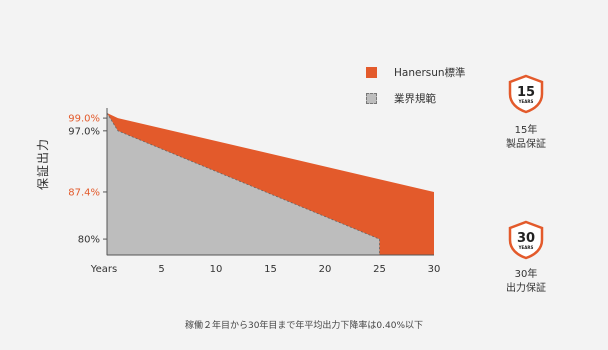 Image resolution: width=608 pixels, height=350 pixels. I want to click on legend-item-hanersun: Hanersun標準, so click(416, 72).